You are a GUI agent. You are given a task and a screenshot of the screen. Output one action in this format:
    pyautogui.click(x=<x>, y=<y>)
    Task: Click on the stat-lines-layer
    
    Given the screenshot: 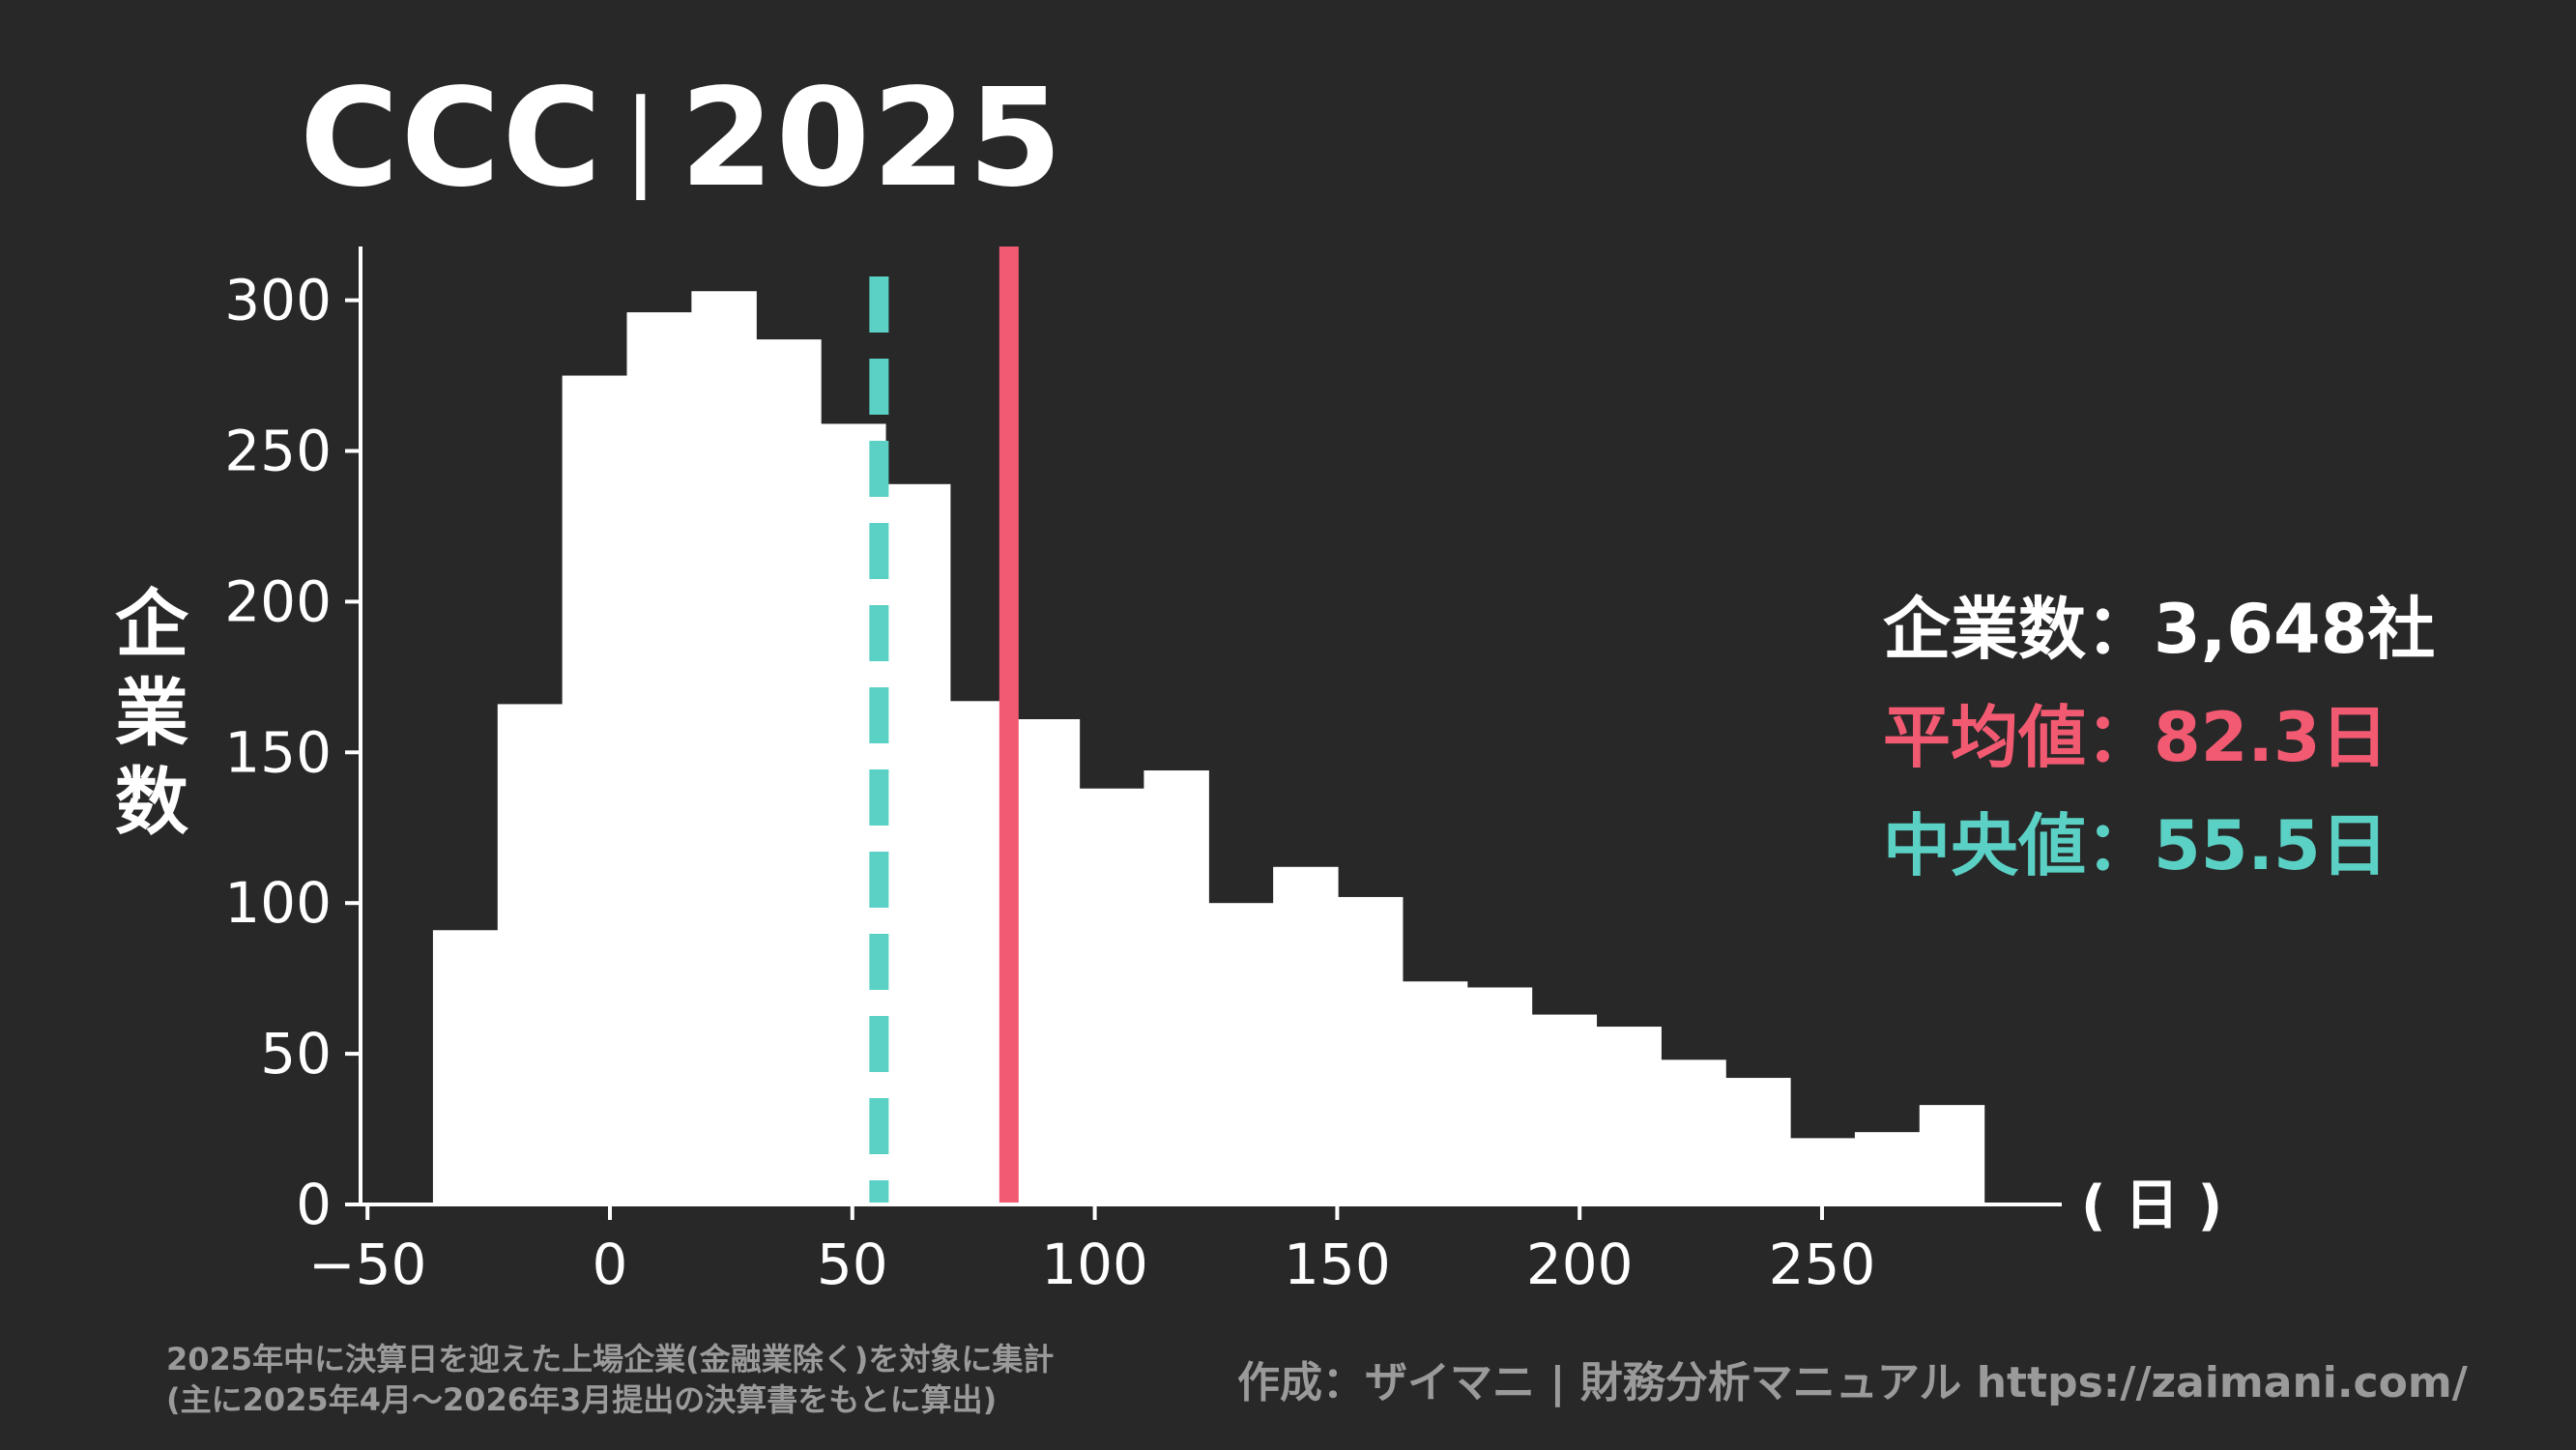 What is the action you would take?
    pyautogui.click(x=944, y=725)
    